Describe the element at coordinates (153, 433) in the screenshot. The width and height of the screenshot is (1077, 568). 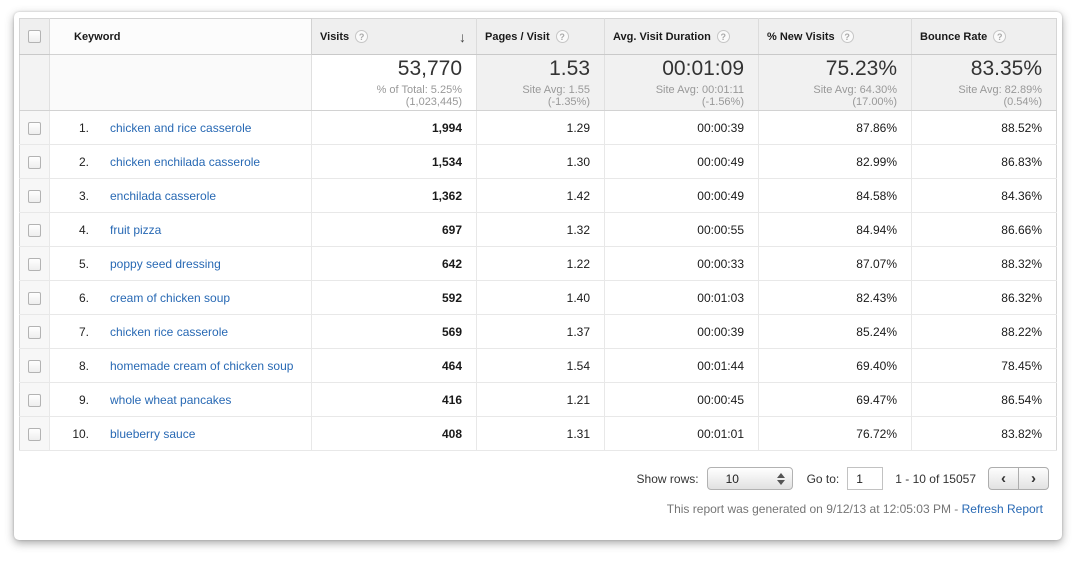
I see `keyword-link: blueberry sauce` at that location.